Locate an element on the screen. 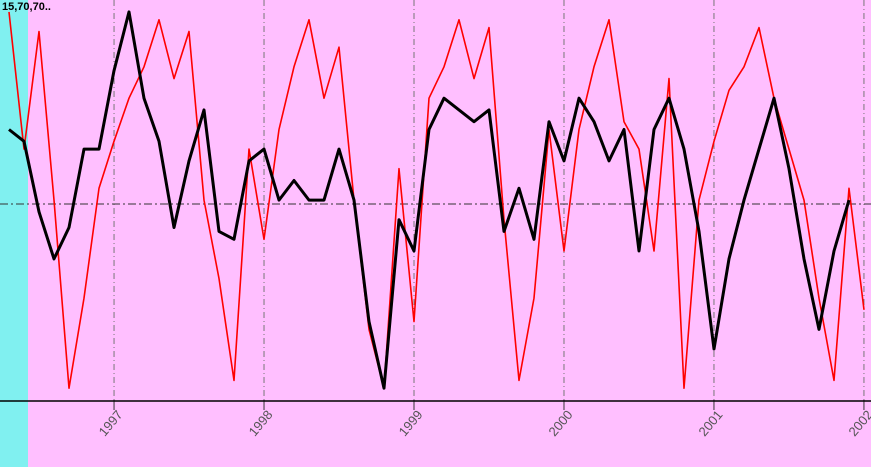  indicator-label: 15,70,70.. is located at coordinates (26, 7).